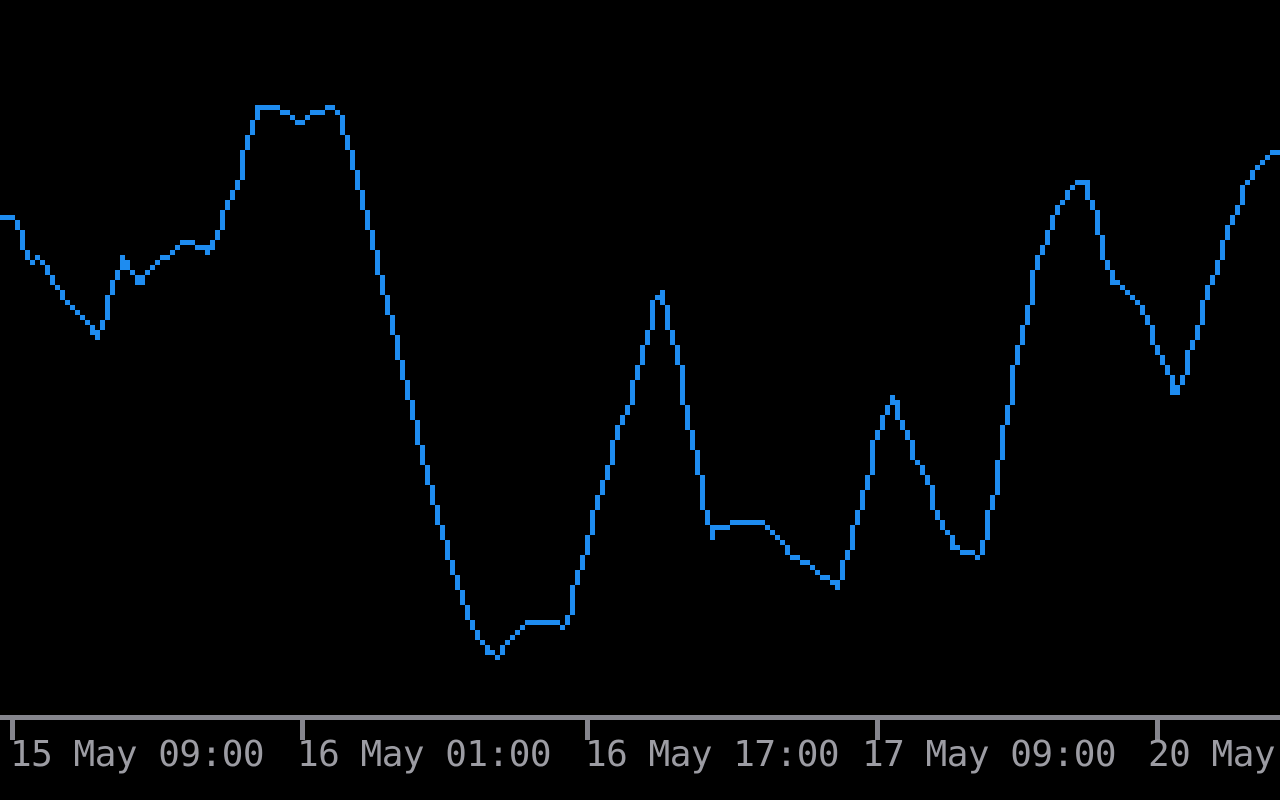 The height and width of the screenshot is (800, 1280). Describe the element at coordinates (989, 754) in the screenshot. I see `x-axis-tick-label: 17 May 09:00` at that location.